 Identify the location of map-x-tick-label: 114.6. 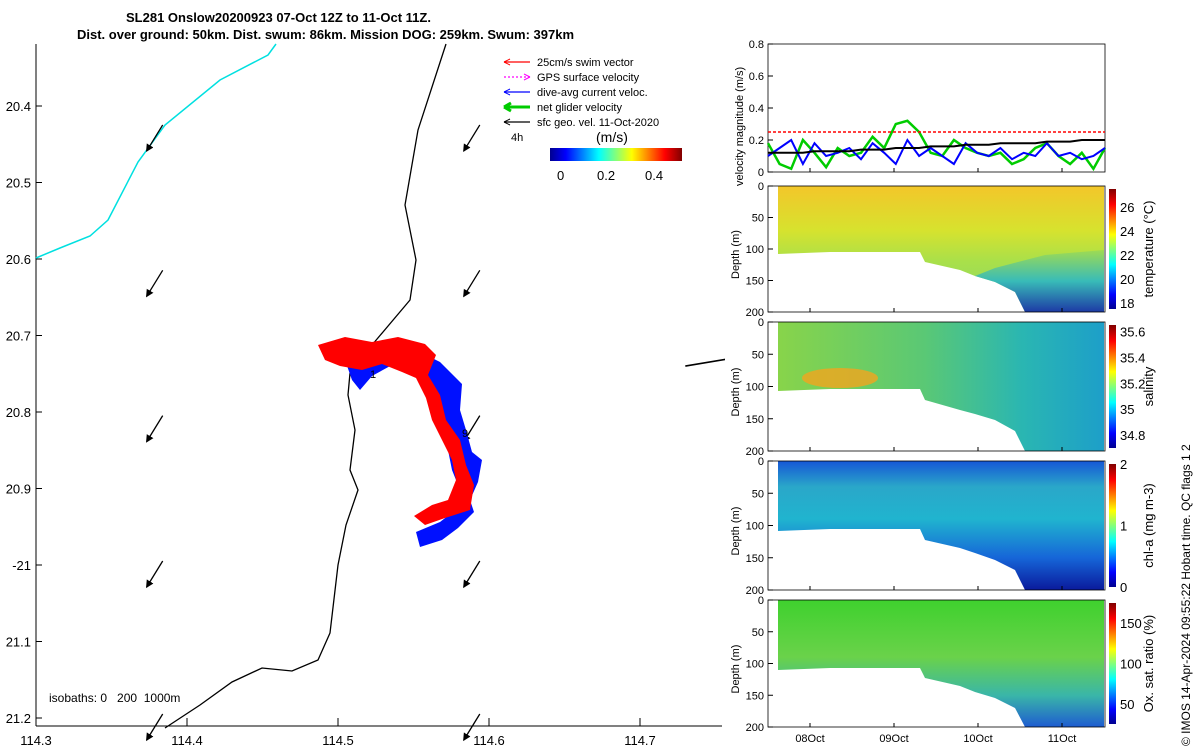
(489, 740).